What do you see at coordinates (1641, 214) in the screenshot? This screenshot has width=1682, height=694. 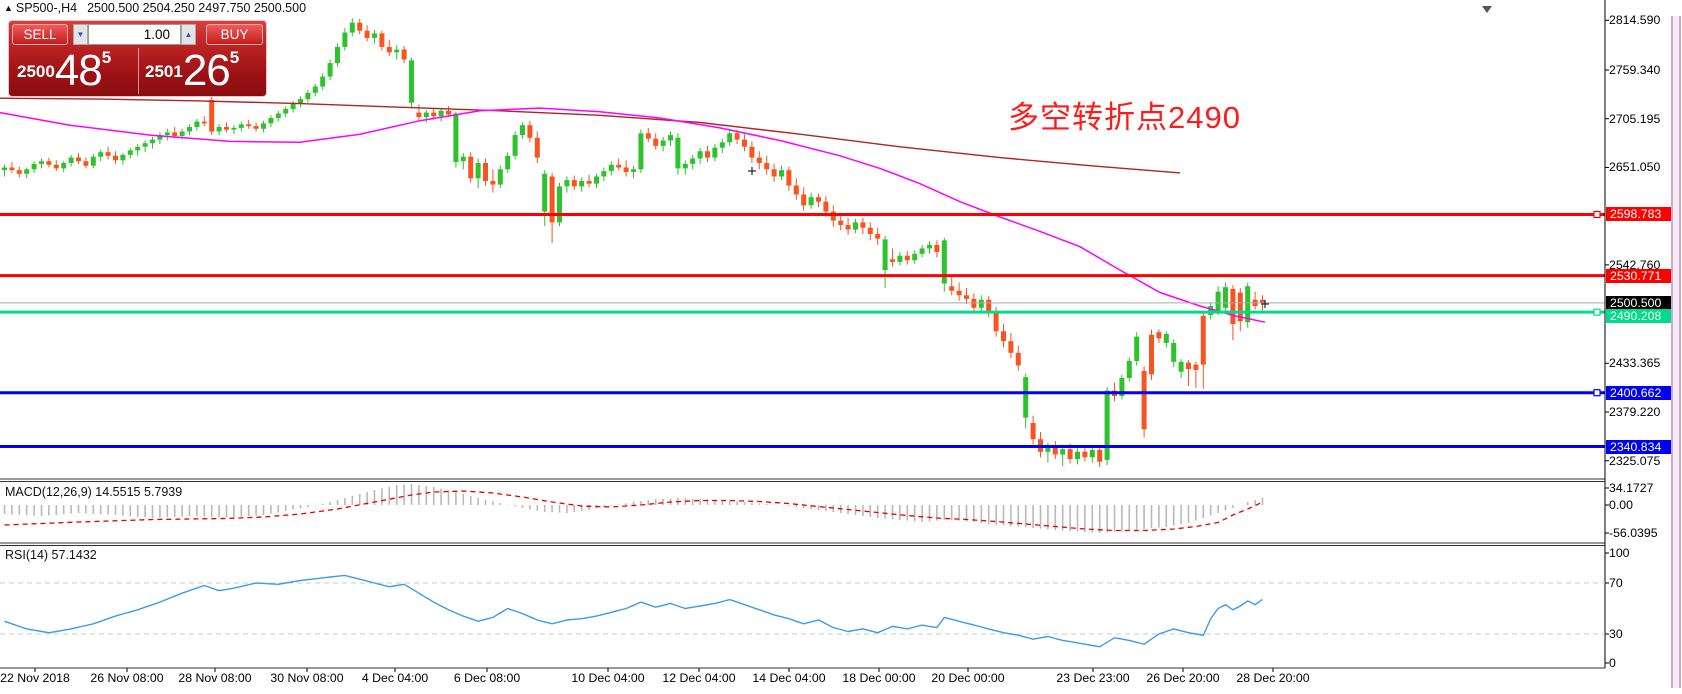 I see `price-level-label: 2598.783` at bounding box center [1641, 214].